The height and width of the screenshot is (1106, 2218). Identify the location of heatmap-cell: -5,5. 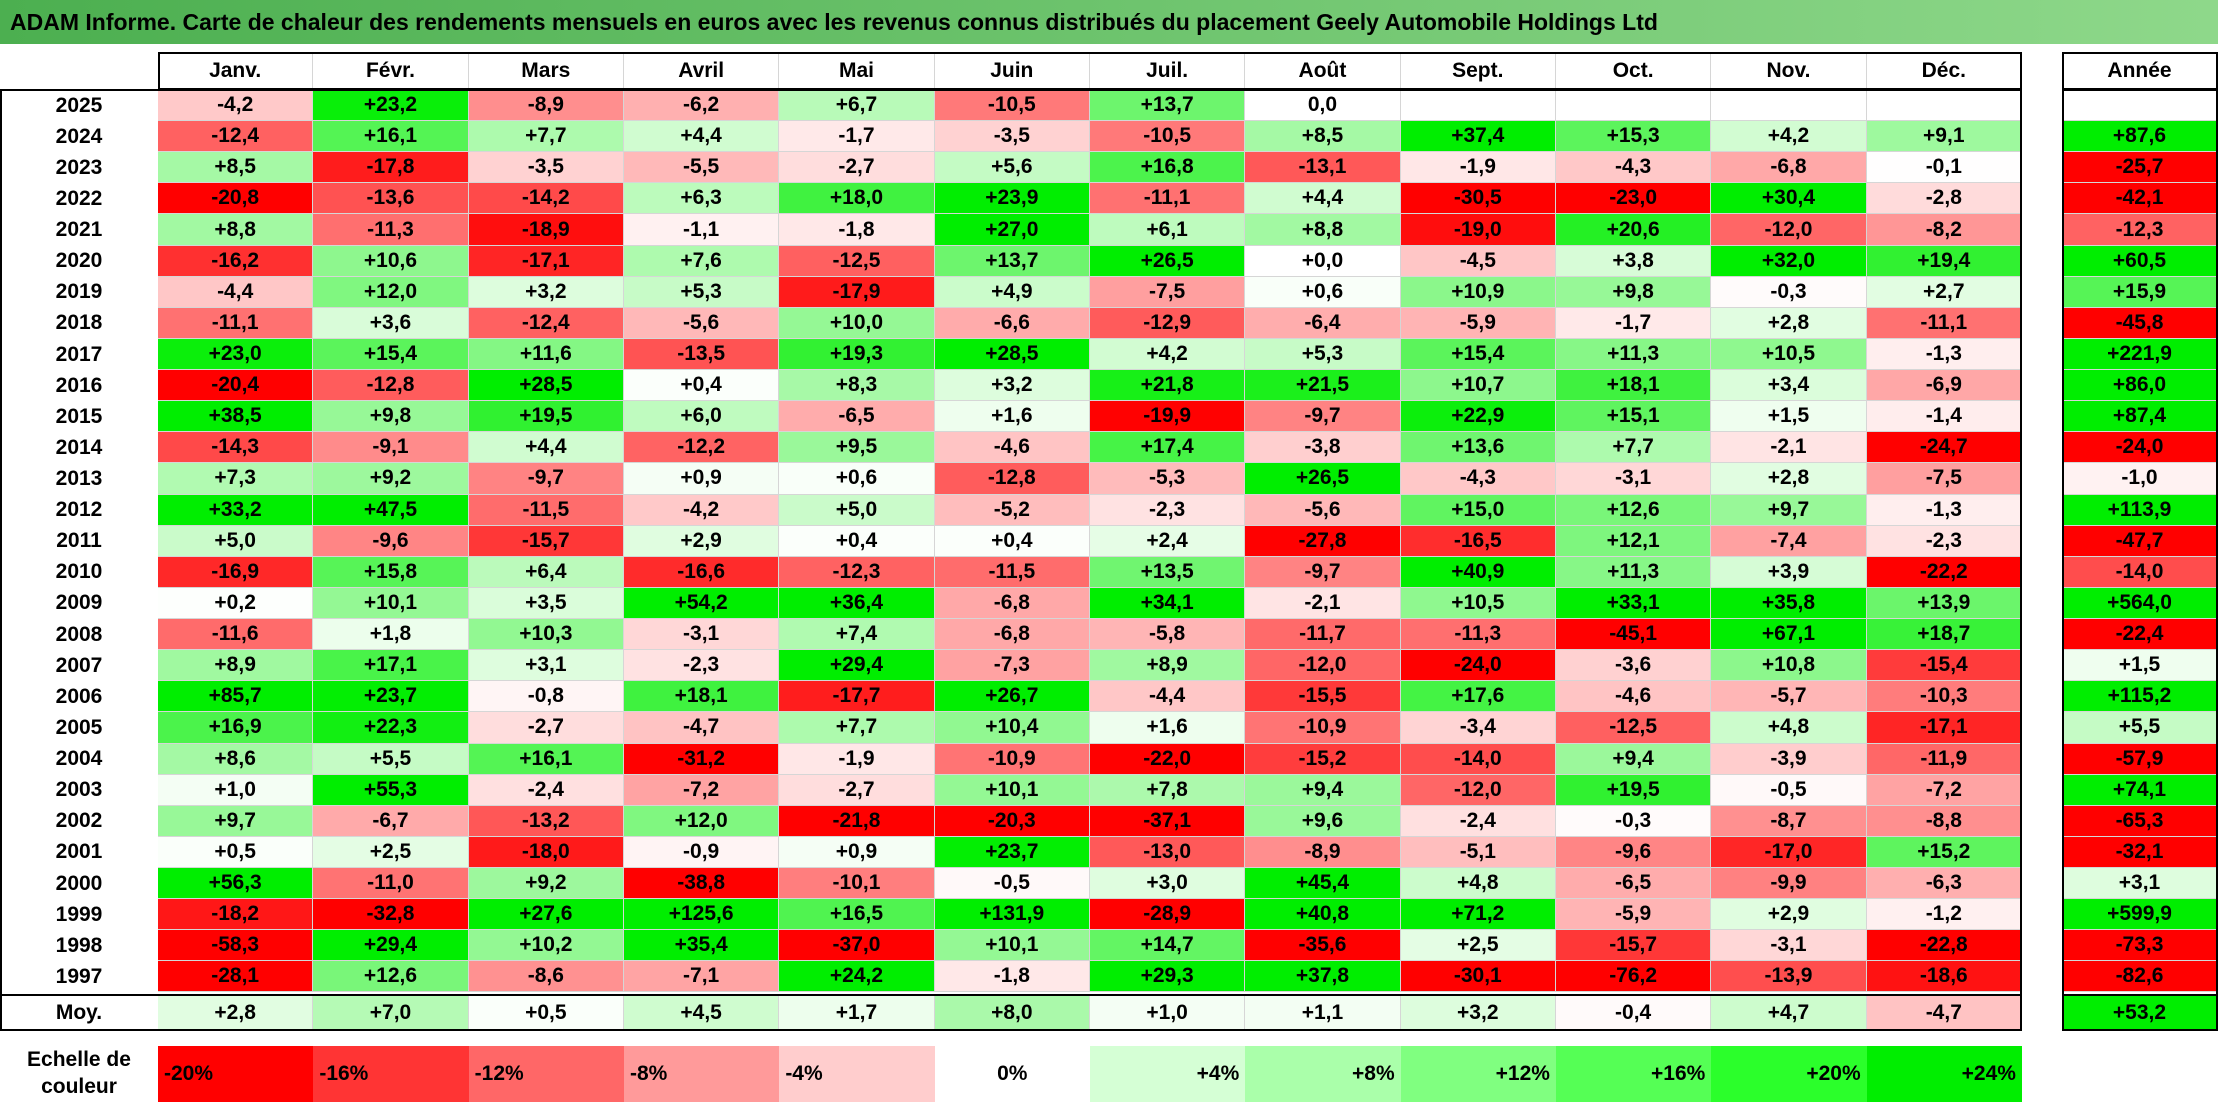
(701, 168).